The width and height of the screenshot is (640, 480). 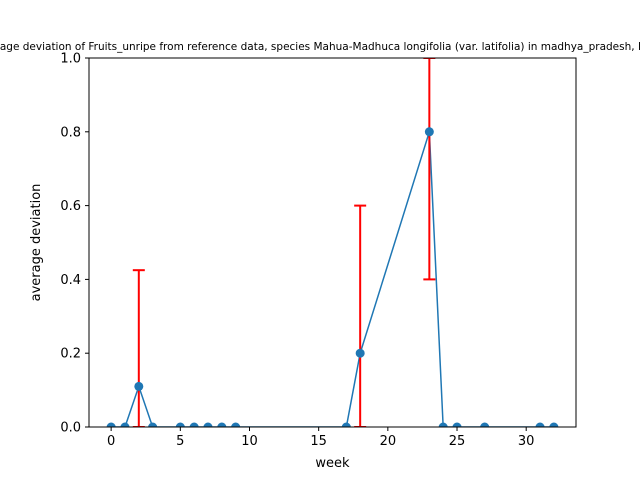 I want to click on x-axis-ticks: 0 5 10 15 20 25 30, so click(x=320, y=438).